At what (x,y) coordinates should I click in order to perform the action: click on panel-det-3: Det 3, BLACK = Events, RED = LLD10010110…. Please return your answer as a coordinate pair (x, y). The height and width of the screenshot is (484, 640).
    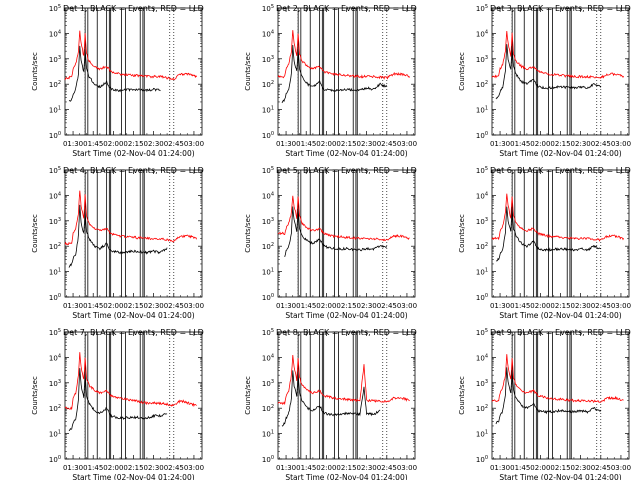
    Looking at the image, I should click on (544, 81).